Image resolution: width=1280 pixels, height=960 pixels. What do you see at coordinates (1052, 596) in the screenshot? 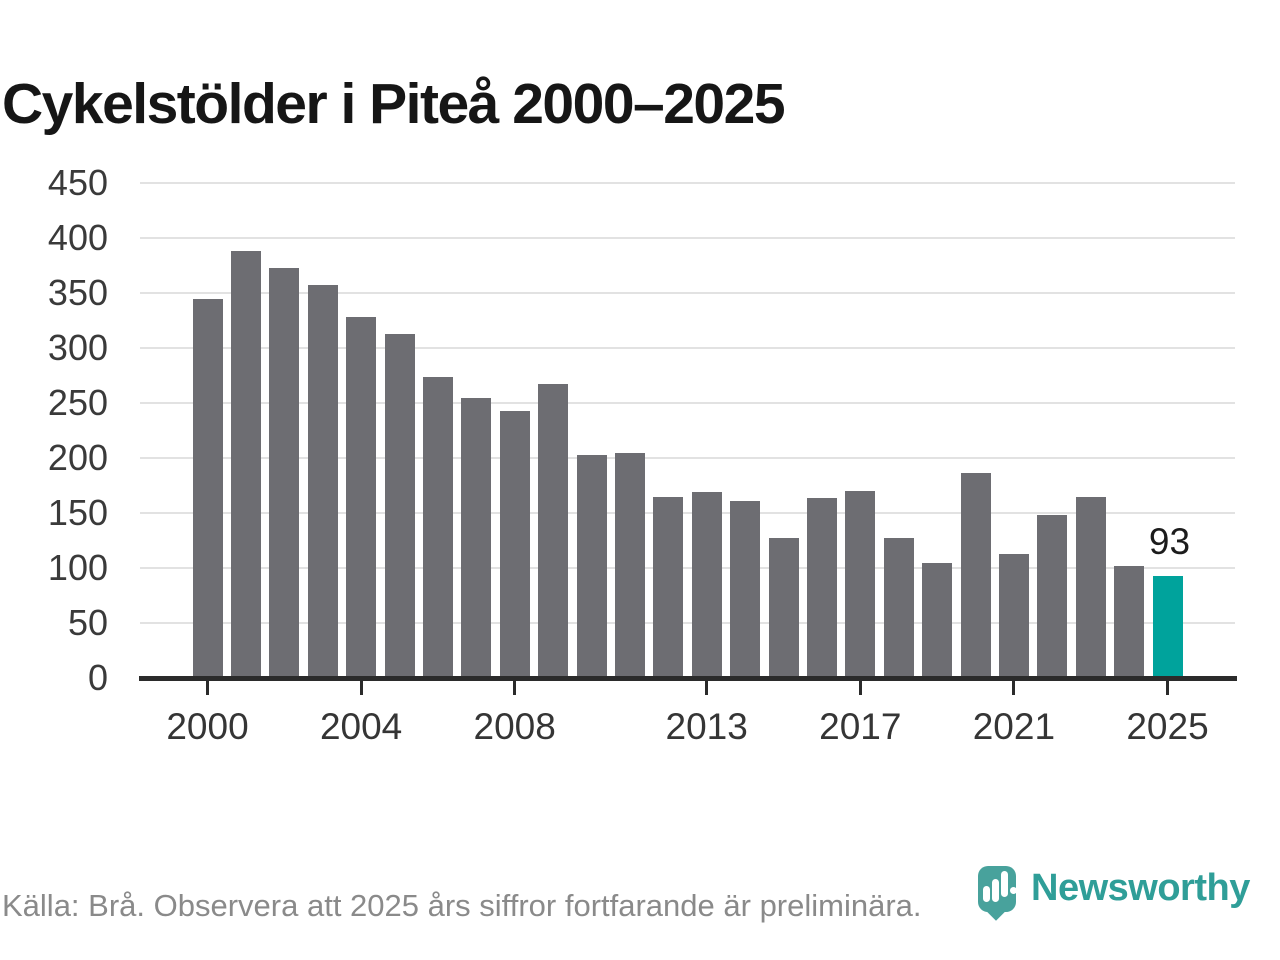
I see `bar-2022` at bounding box center [1052, 596].